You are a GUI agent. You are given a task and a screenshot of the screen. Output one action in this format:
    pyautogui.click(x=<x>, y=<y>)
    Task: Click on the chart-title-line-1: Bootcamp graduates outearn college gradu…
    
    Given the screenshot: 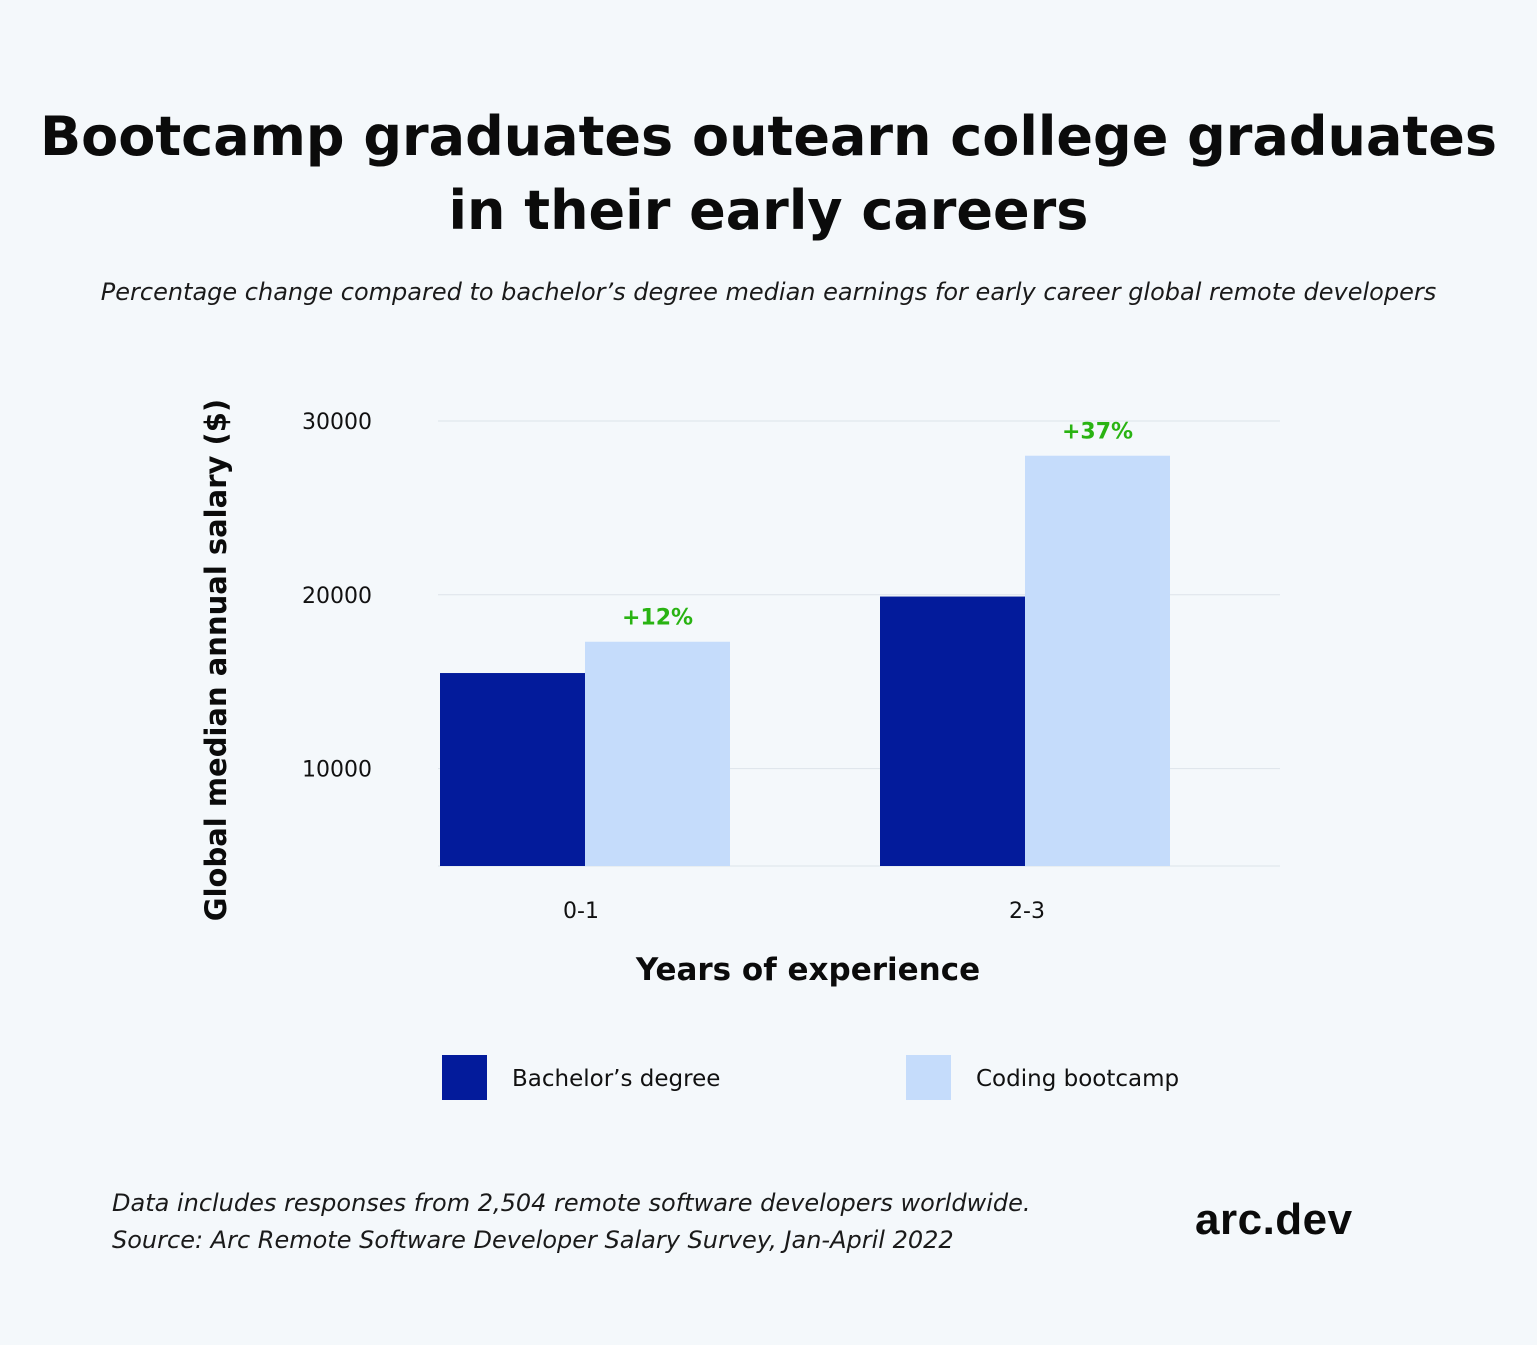 What is the action you would take?
    pyautogui.click(x=768, y=136)
    